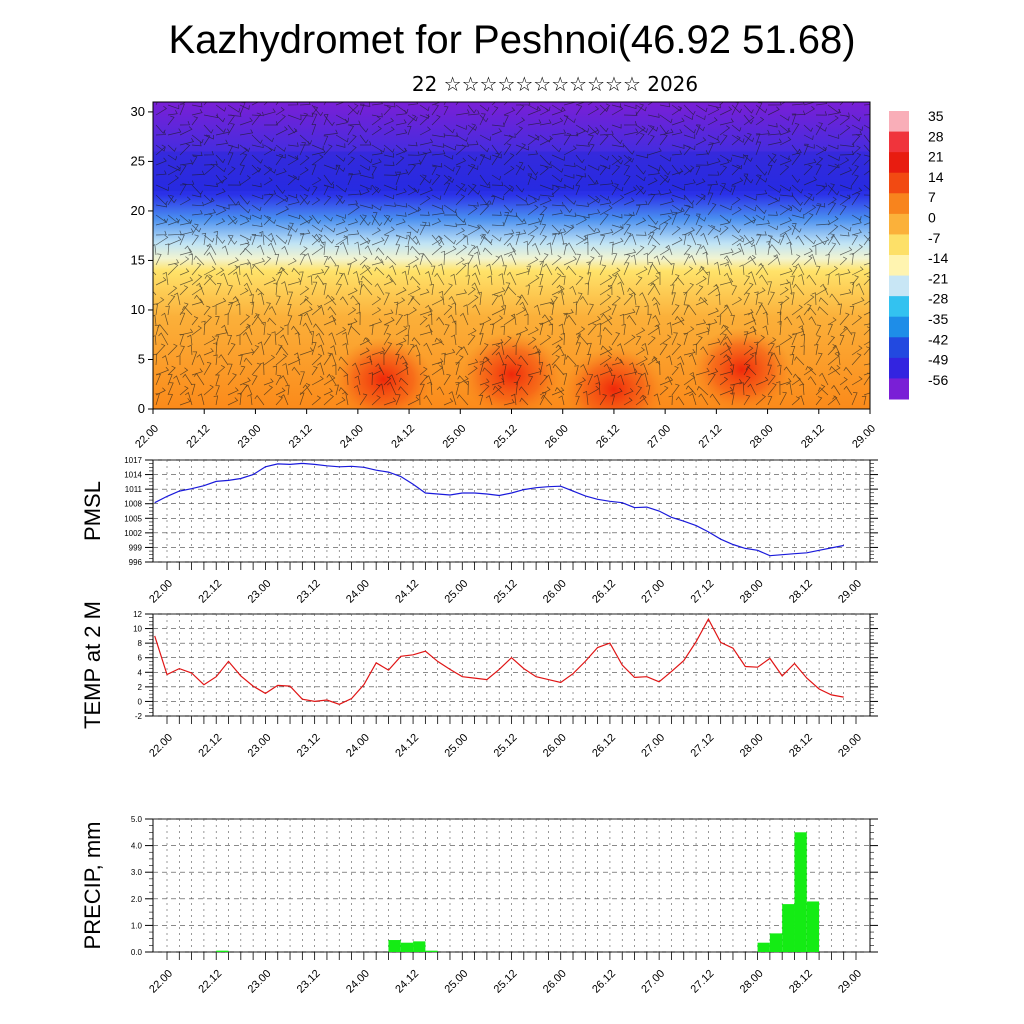  Describe the element at coordinates (250, 437) in the screenshot. I see `x-tick-label: 23.00` at that location.